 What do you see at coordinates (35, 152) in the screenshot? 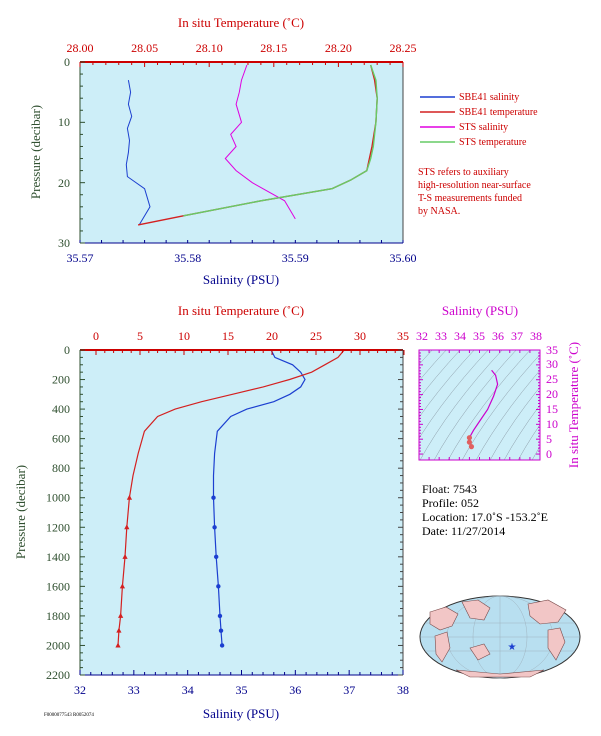
I see `top-pressure-axis-title: Pressure (decibar)` at bounding box center [35, 152].